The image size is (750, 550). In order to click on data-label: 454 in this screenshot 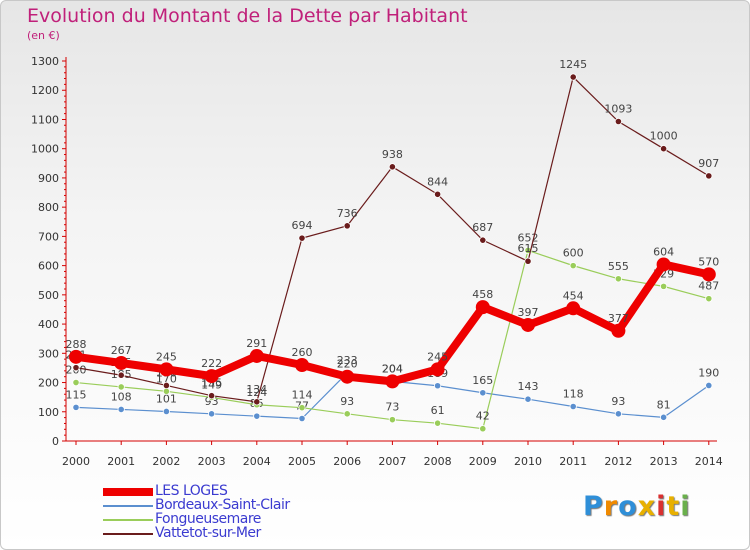, I will do `click(573, 295)`.